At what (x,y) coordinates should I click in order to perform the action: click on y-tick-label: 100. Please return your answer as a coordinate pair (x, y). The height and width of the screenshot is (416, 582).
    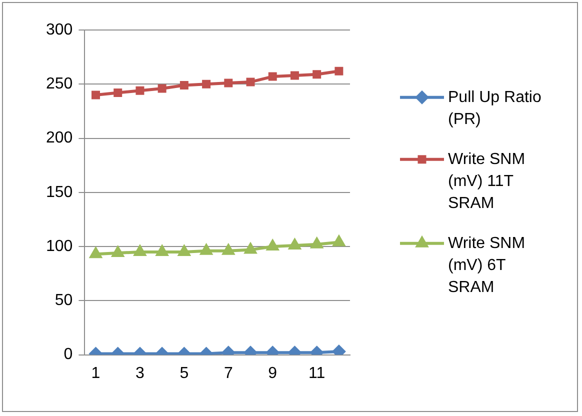
    Looking at the image, I should click on (59, 246).